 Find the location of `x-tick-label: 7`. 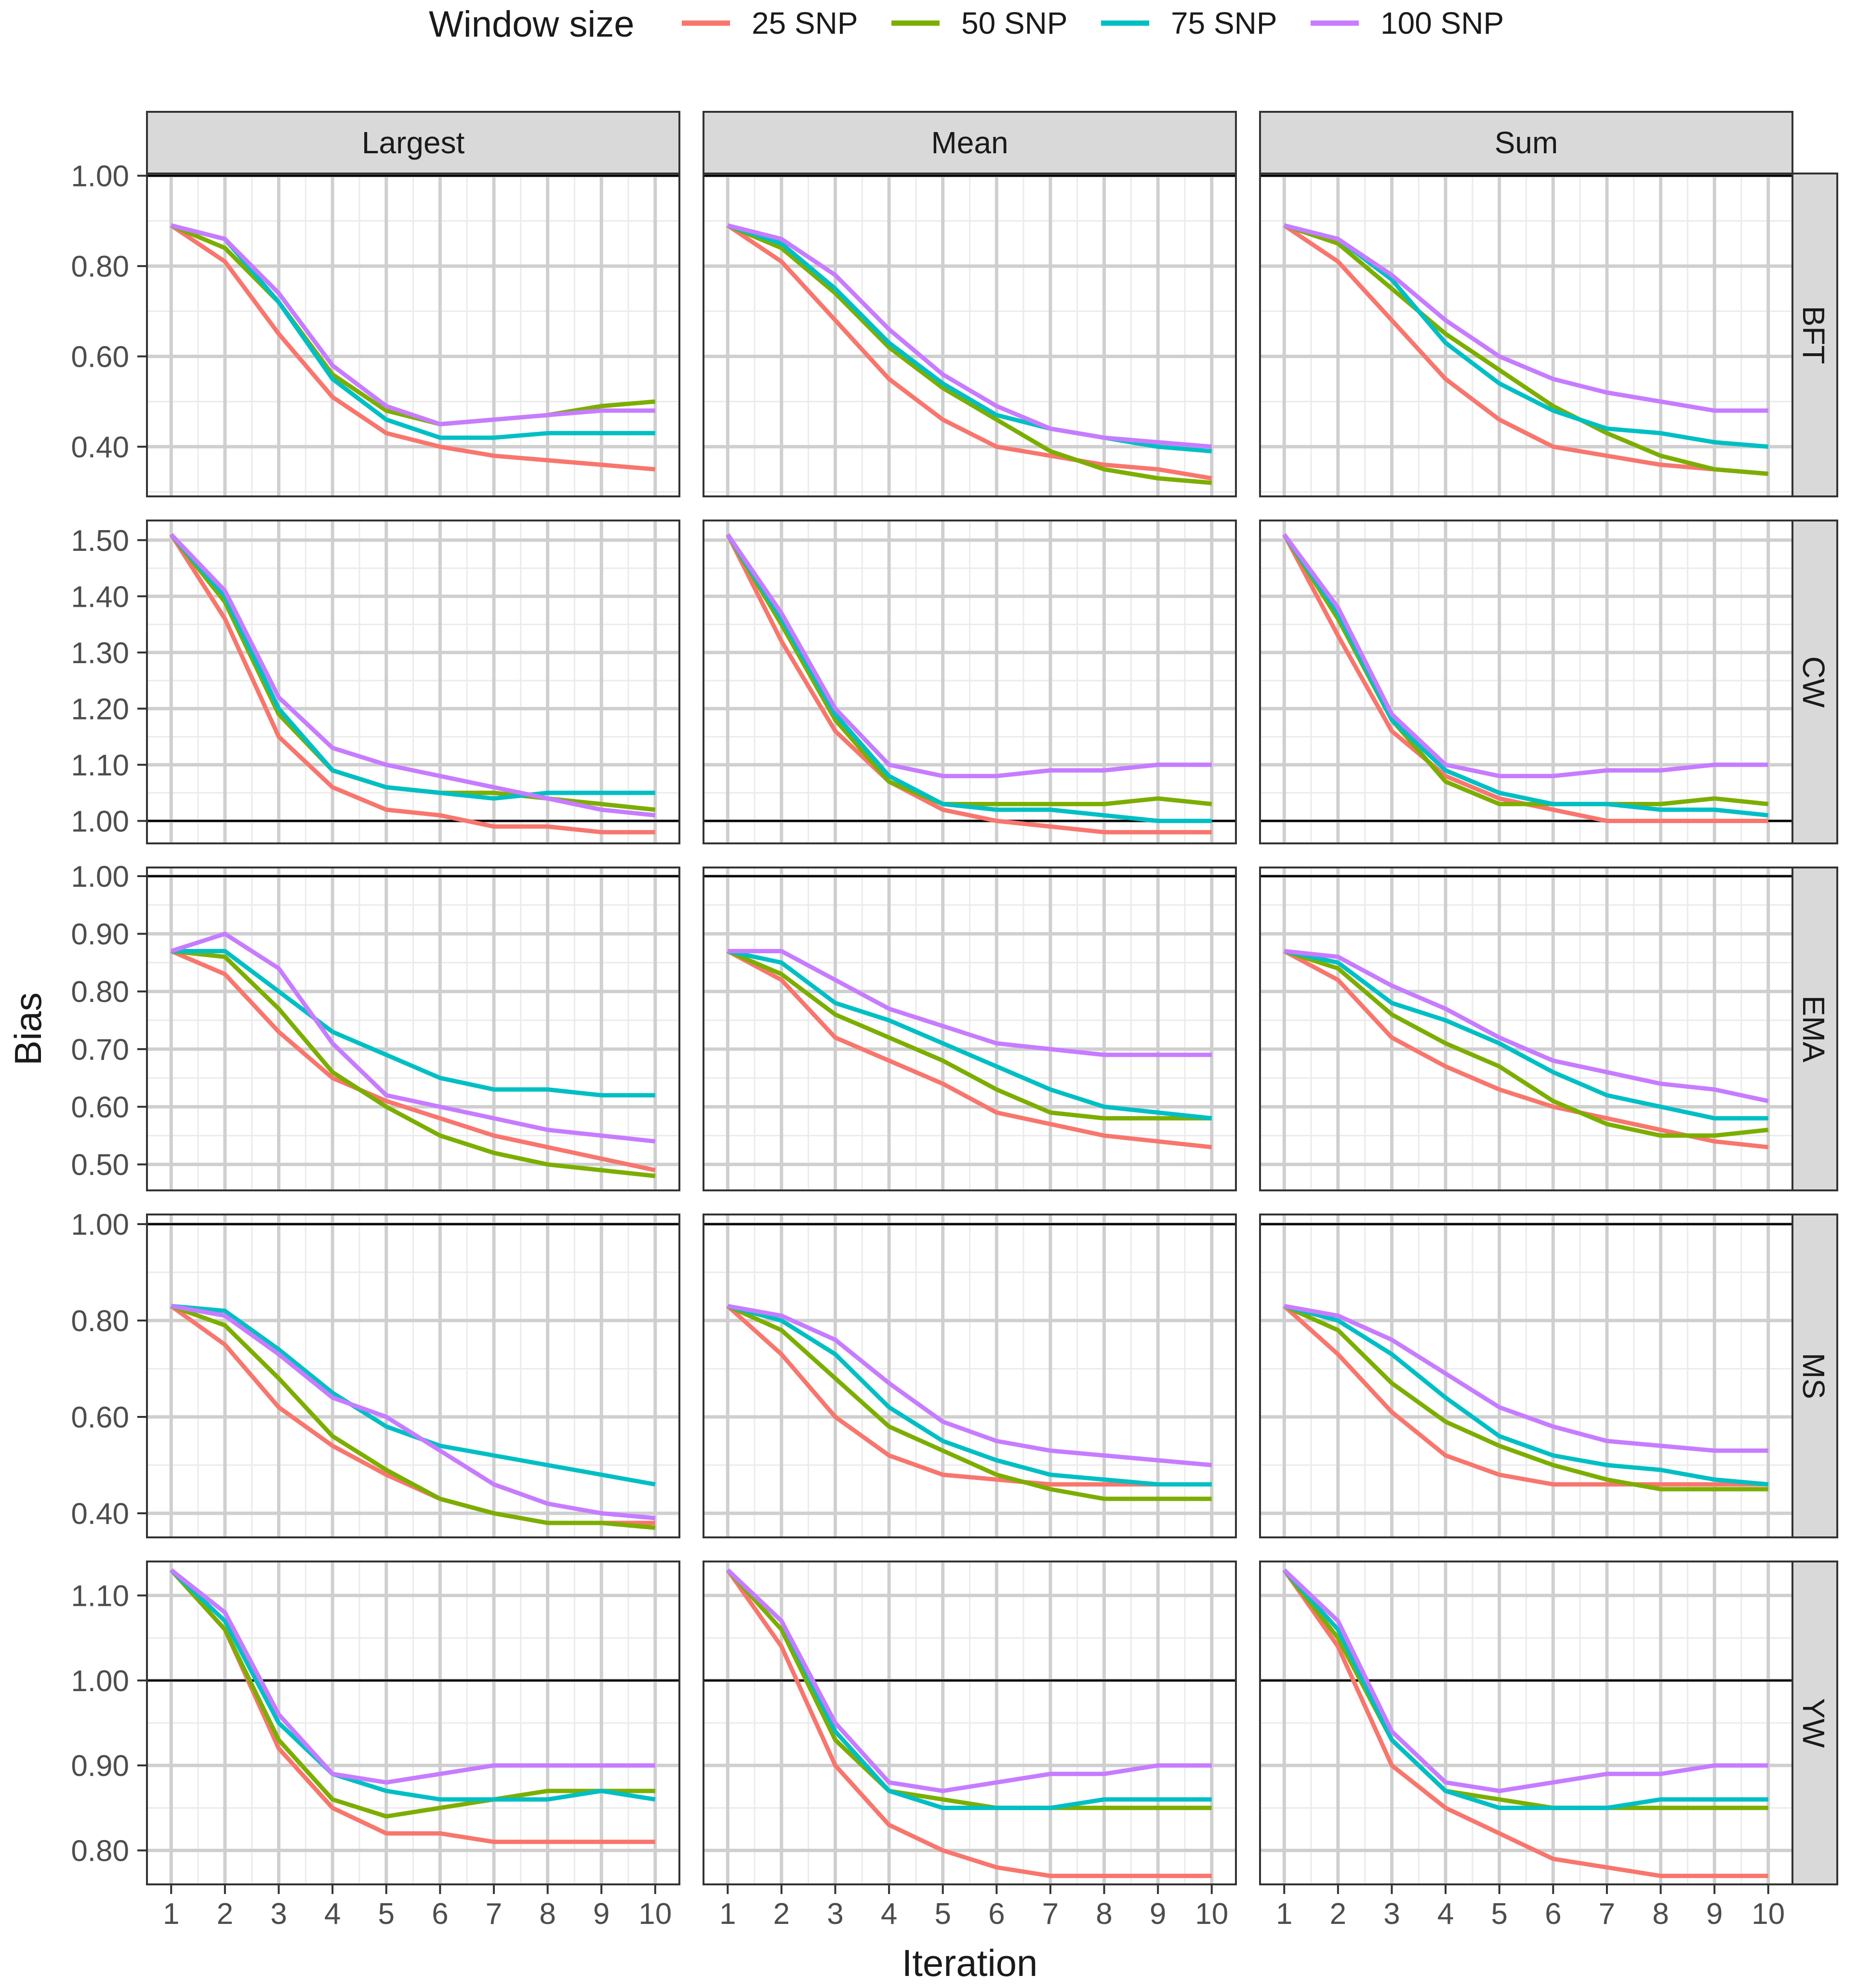

x-tick-label: 7 is located at coordinates (1050, 1914).